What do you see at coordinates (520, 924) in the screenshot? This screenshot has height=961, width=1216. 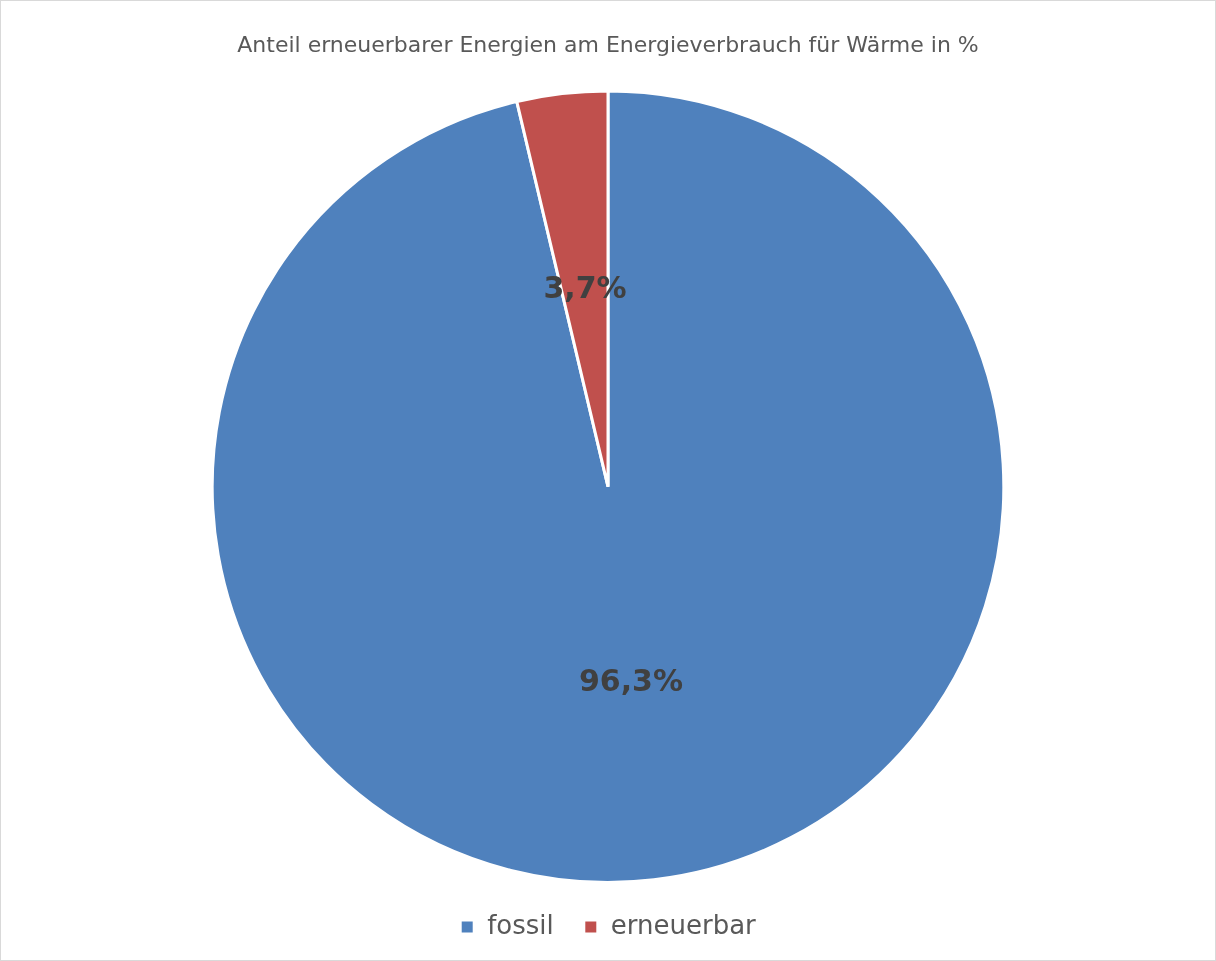 I see `legend-label: fossil` at bounding box center [520, 924].